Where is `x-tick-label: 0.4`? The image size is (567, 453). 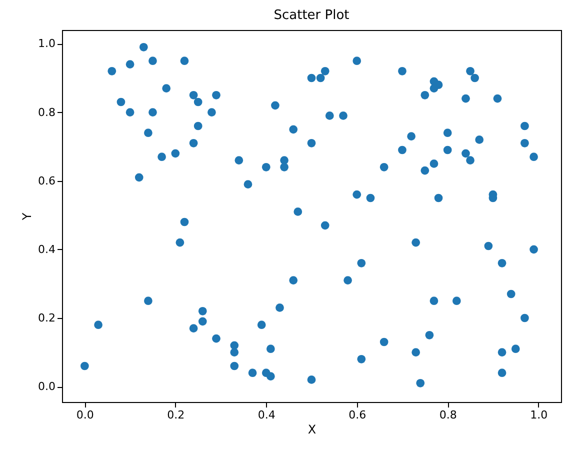 x-tick-label: 0.4 is located at coordinates (267, 415).